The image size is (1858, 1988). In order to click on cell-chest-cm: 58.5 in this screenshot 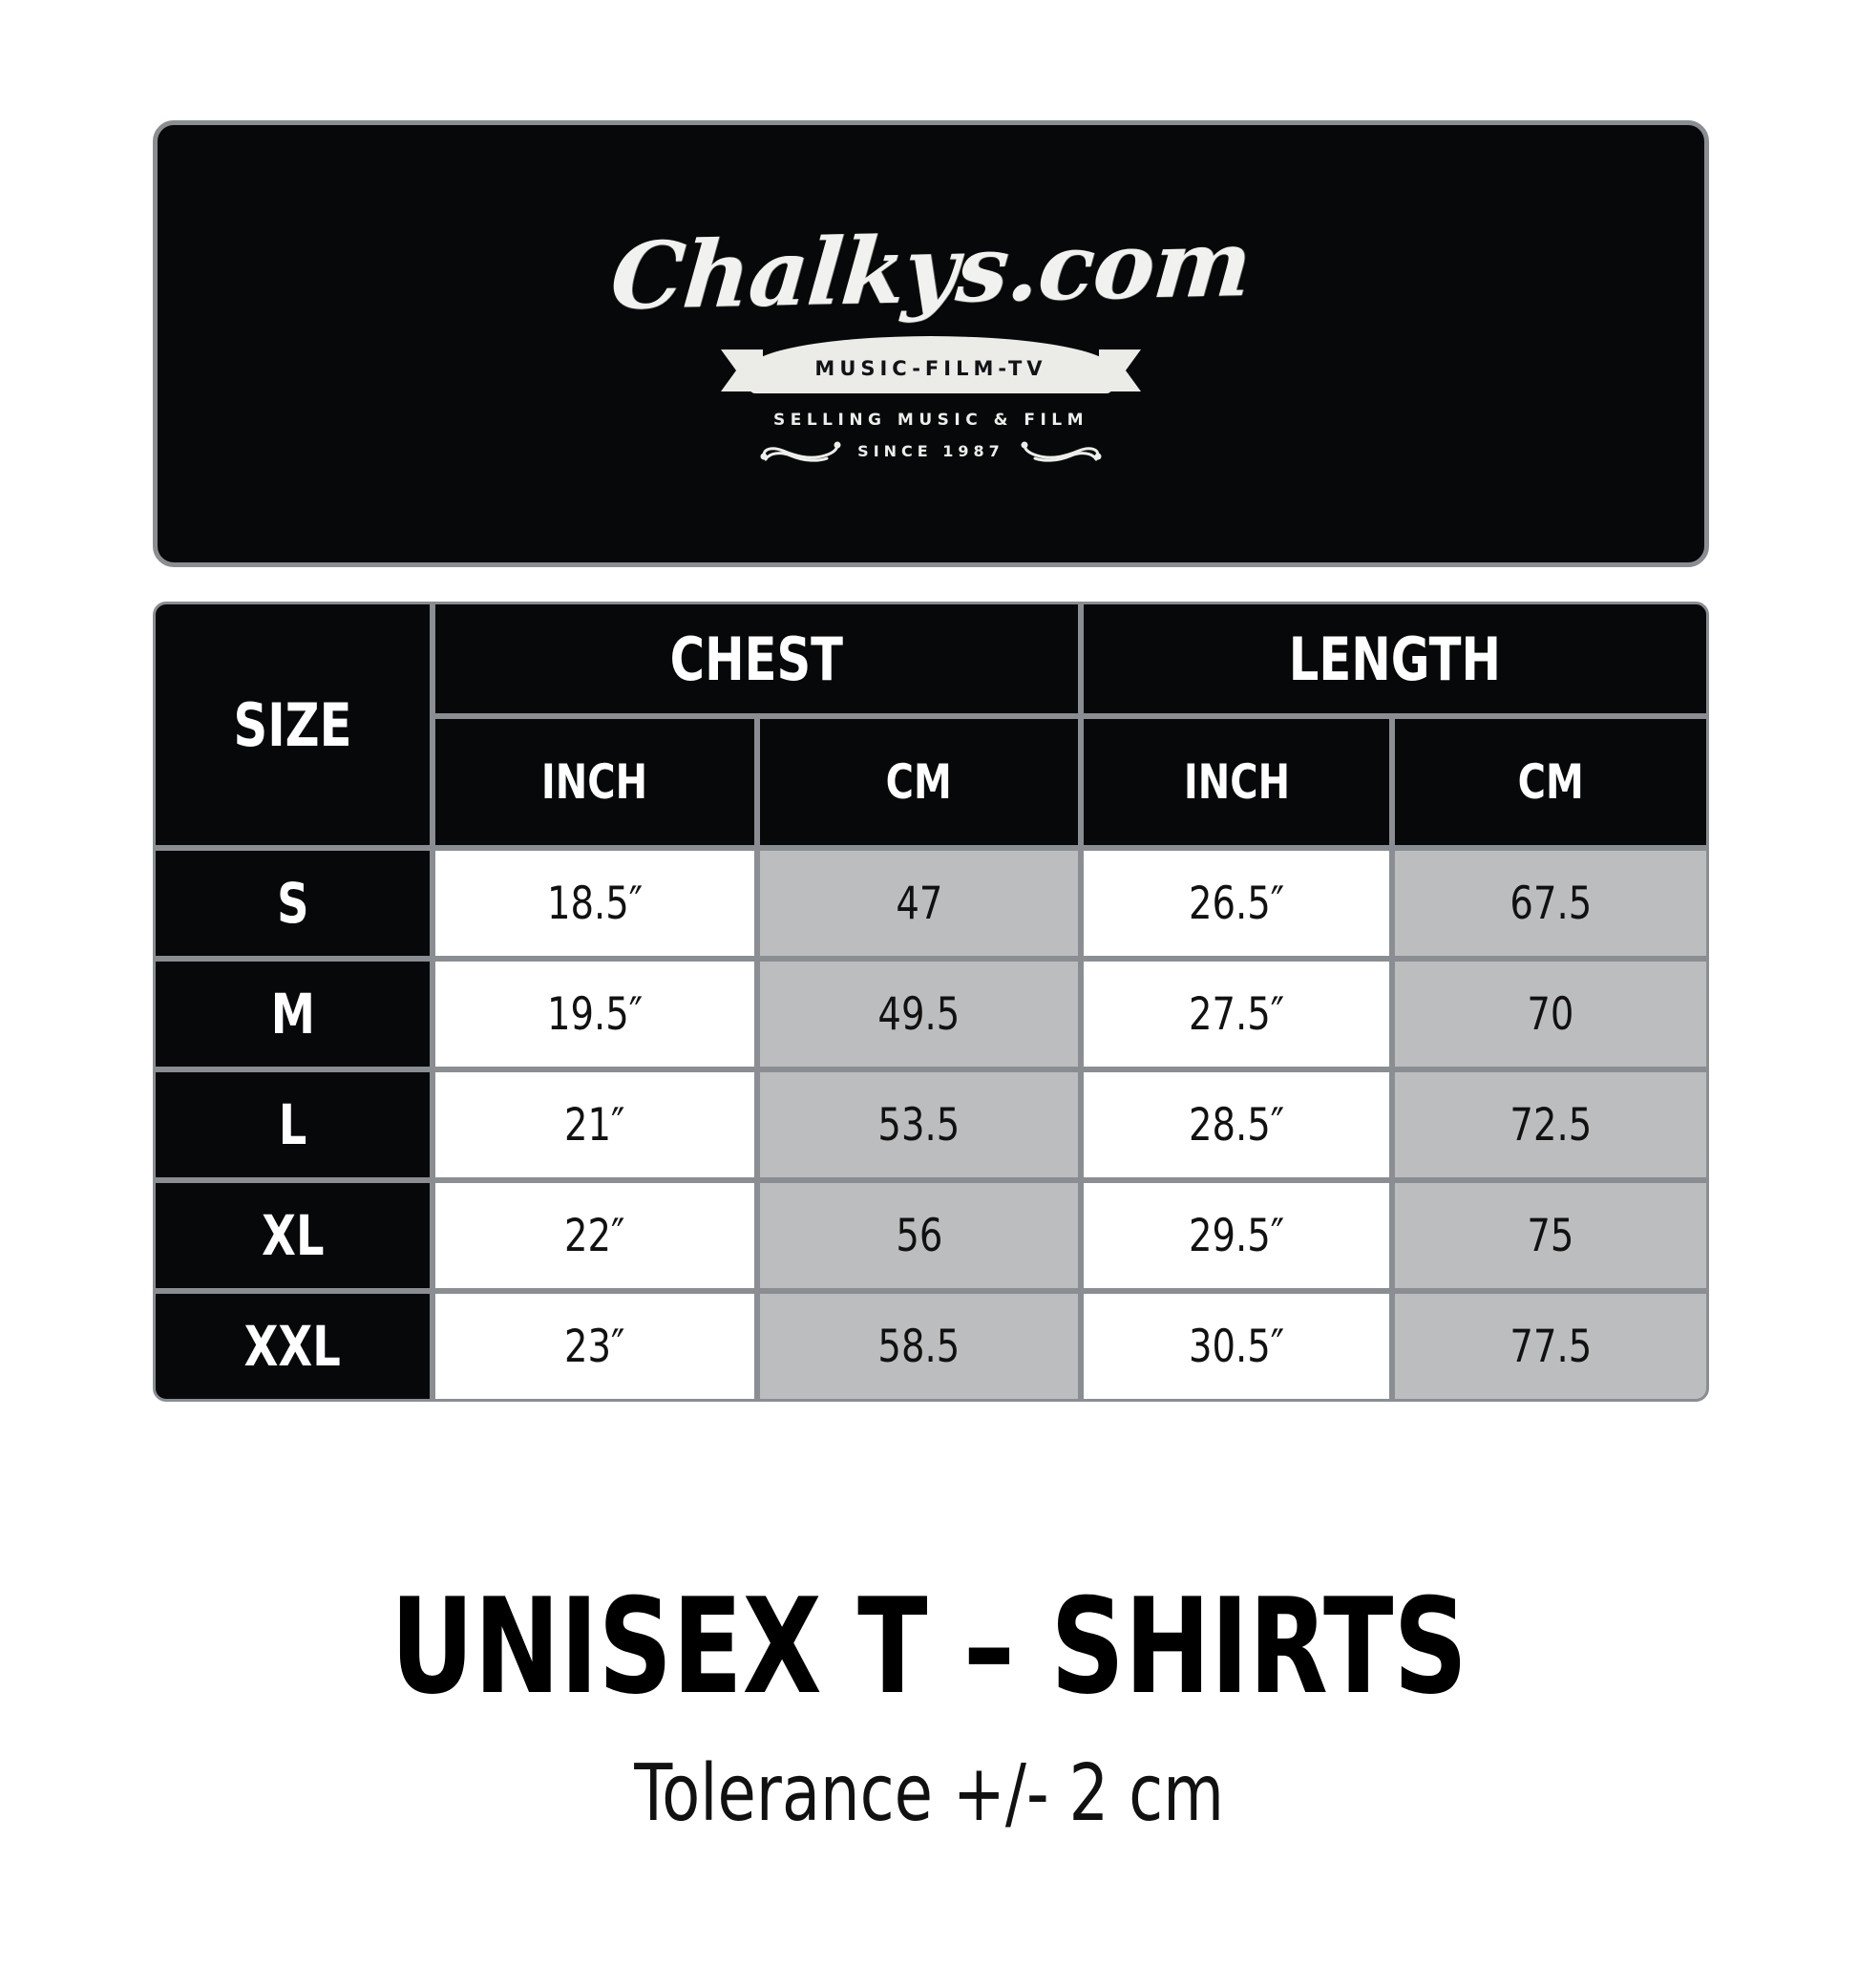, I will do `click(919, 1346)`.